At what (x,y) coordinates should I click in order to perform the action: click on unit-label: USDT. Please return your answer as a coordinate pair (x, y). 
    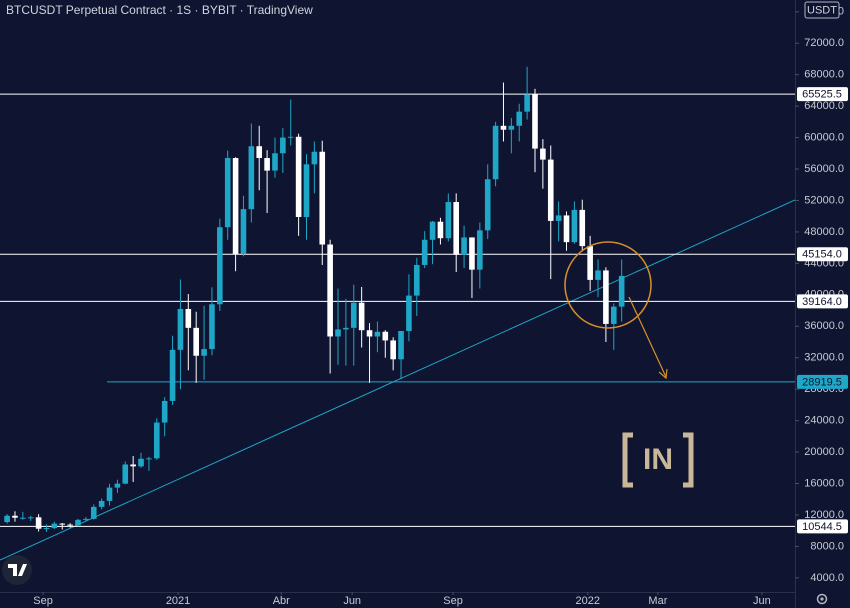
    Looking at the image, I should click on (822, 10).